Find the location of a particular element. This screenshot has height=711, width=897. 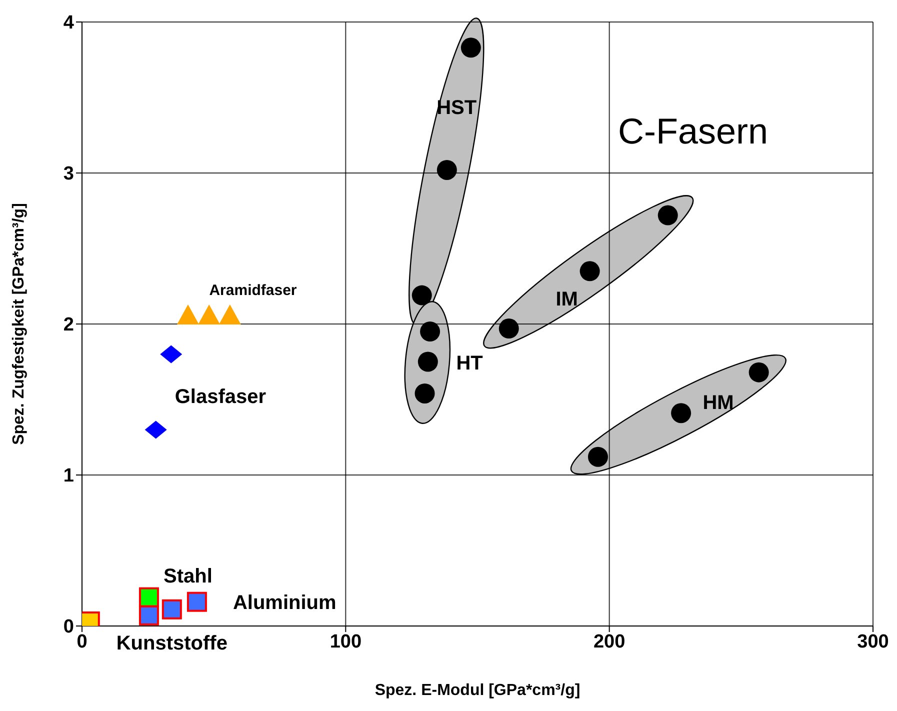

y-tick-label: 4 is located at coordinates (68, 23).